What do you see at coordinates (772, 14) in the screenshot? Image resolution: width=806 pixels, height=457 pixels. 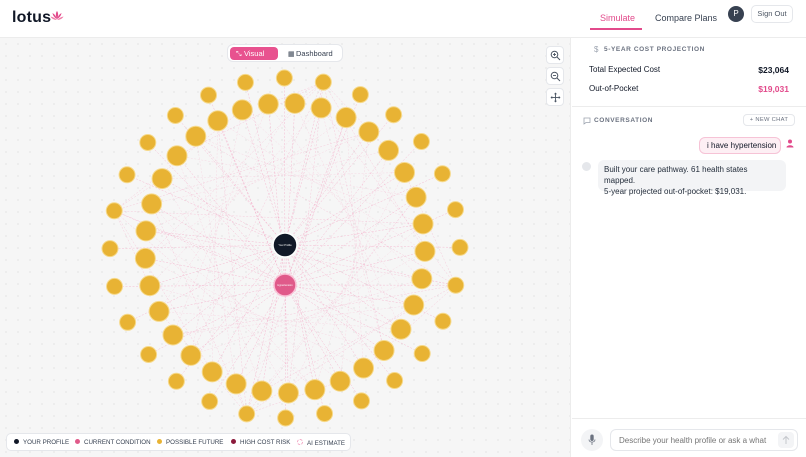 I see `sign-out-button: Sign Out` at bounding box center [772, 14].